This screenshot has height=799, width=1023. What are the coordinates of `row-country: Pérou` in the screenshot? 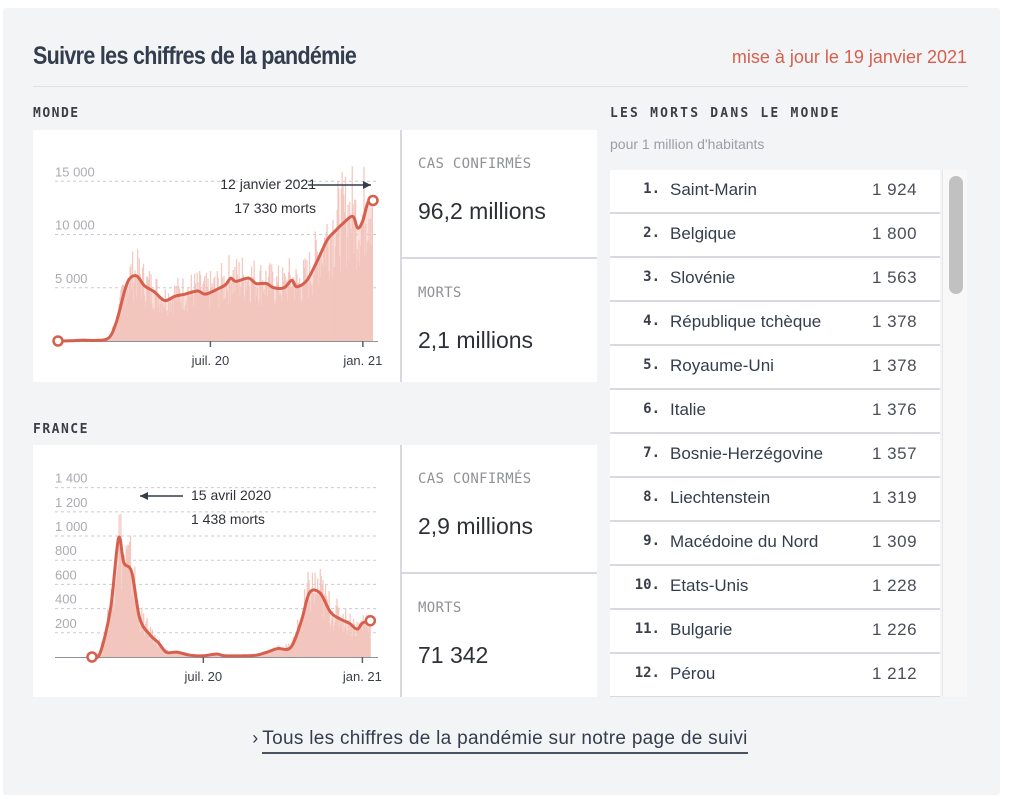 It's located at (693, 673).